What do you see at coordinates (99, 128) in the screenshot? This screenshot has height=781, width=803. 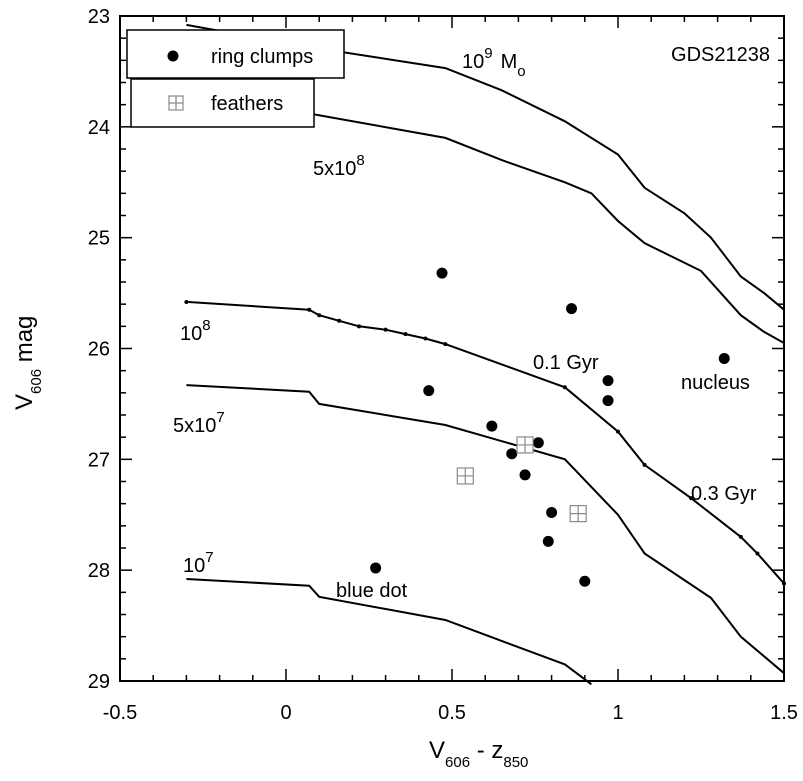 I see `y-tick-label: 24` at bounding box center [99, 128].